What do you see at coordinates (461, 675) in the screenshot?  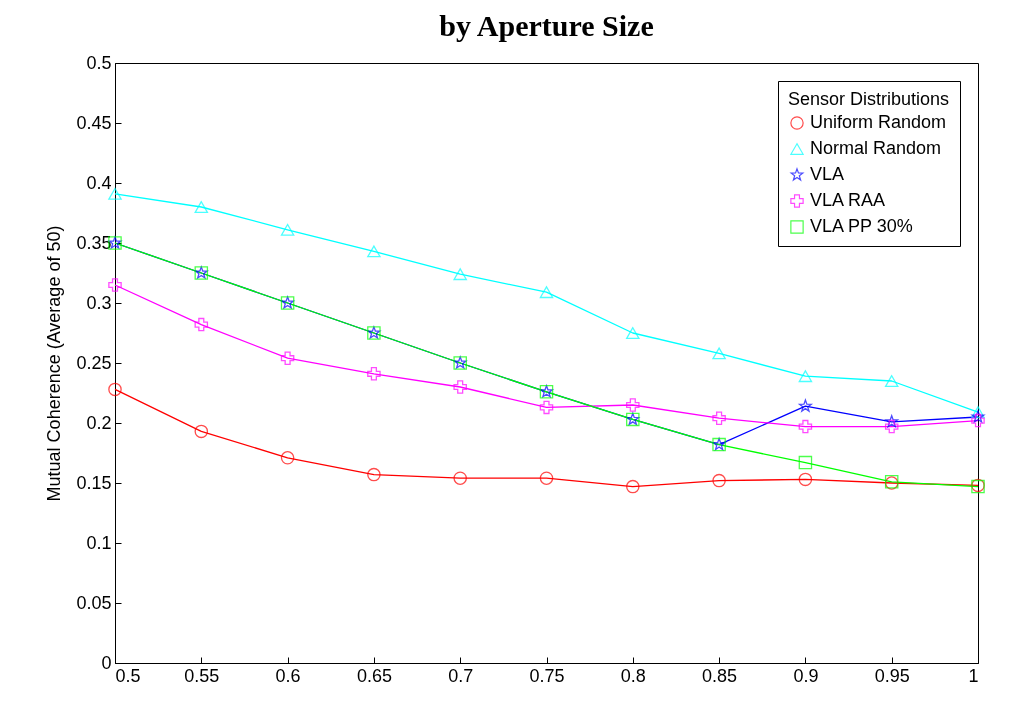 I see `x-tick-label: 0.7` at bounding box center [461, 675].